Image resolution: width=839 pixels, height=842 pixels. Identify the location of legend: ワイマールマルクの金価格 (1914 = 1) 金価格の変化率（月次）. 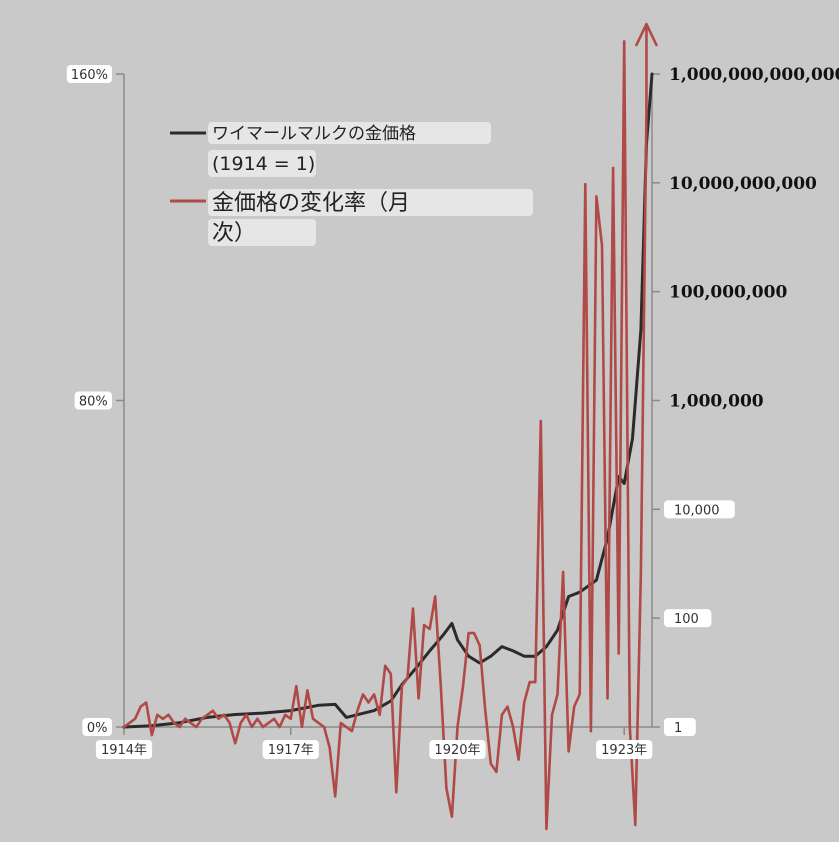
(351, 184).